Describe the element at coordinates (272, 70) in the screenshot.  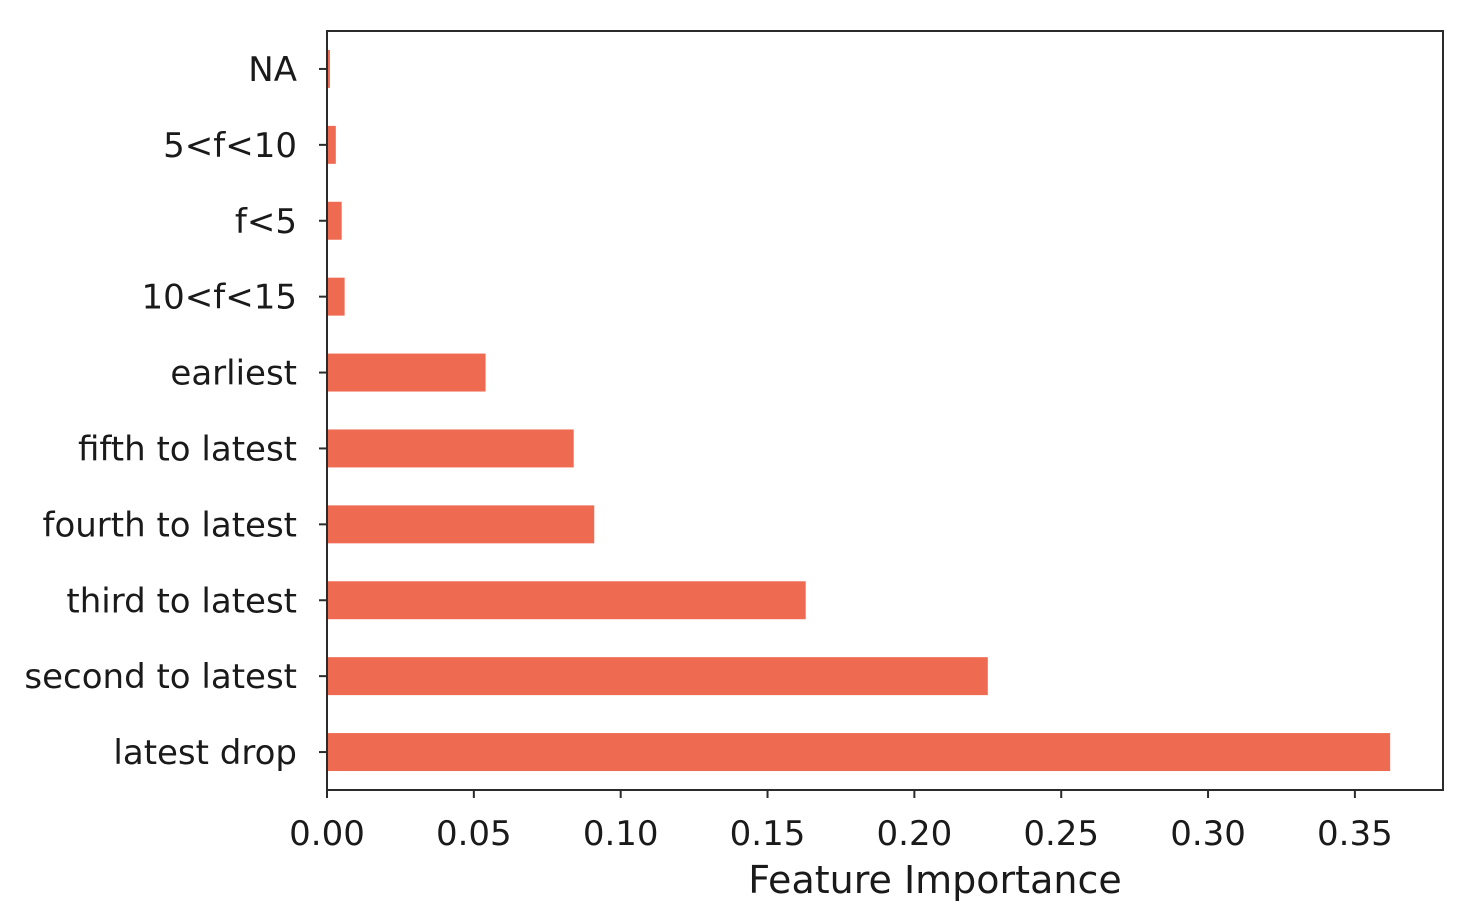
I see `category-label-0: NA` at that location.